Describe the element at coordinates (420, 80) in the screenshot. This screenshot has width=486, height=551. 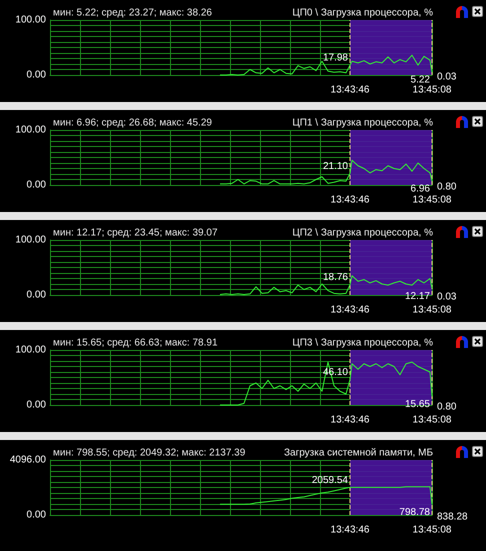
I see `data-label: 5.22` at that location.